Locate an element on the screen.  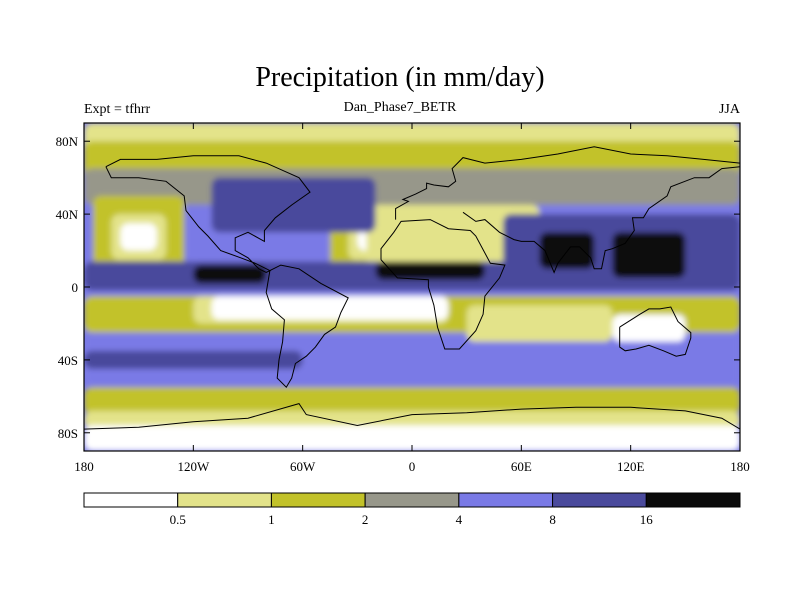
x-tick-label-5: 120E is located at coordinates (631, 466).